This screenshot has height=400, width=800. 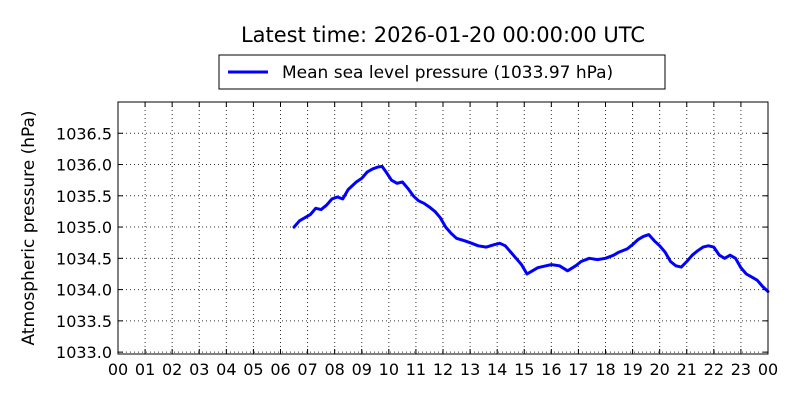 I want to click on x-tick-label: 16, so click(x=551, y=369).